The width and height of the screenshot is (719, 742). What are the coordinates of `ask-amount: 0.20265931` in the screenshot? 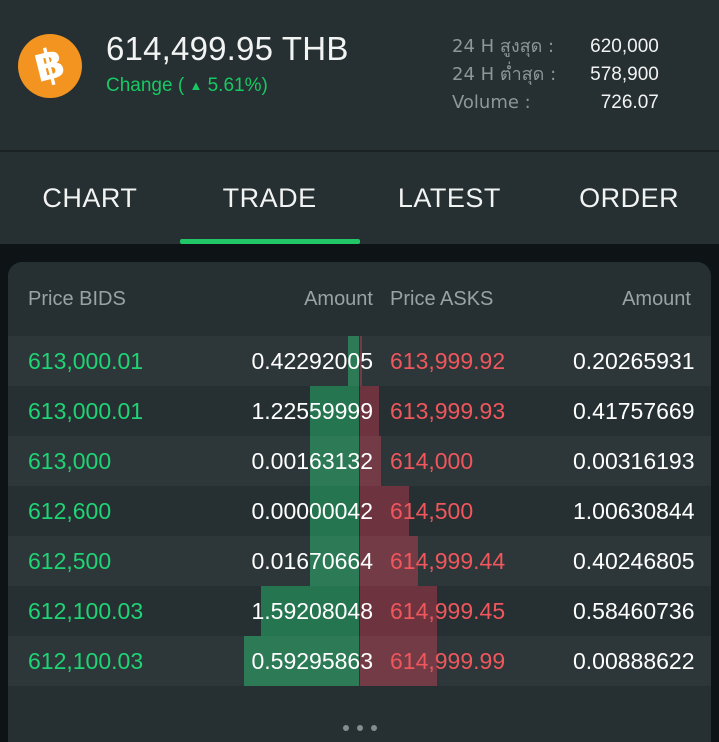 It's located at (634, 360).